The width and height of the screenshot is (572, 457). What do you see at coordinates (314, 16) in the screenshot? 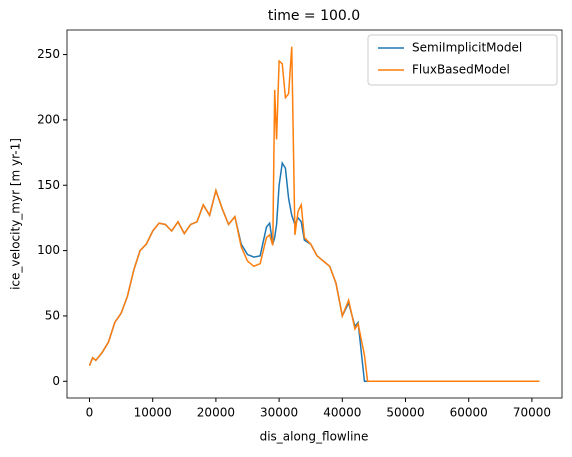
I see `chart-title: time = 100.0` at bounding box center [314, 16].